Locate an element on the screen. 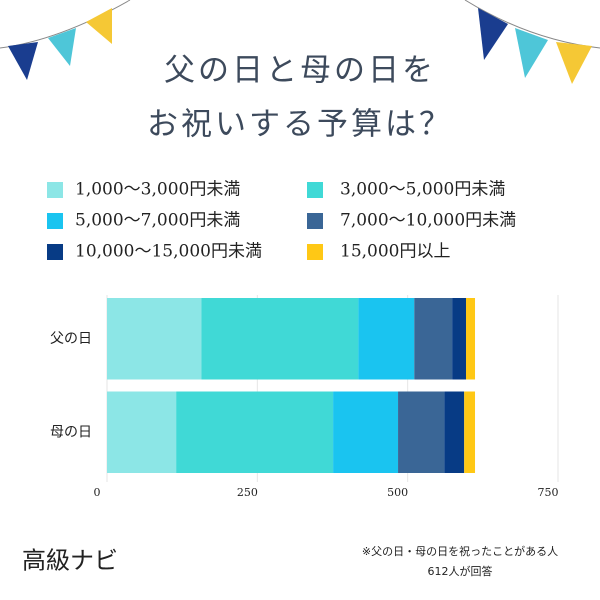 The height and width of the screenshot is (600, 600). brand: 高級ナビ is located at coordinates (70, 561).